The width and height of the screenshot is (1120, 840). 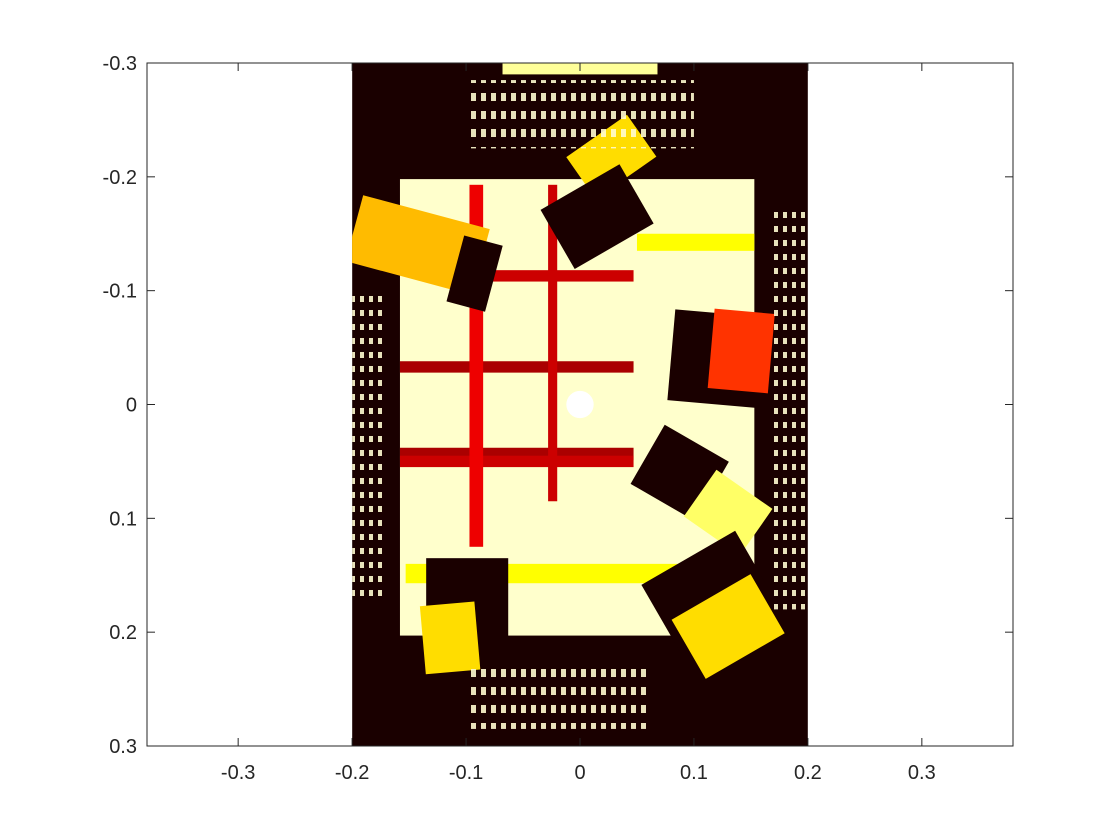 What do you see at coordinates (790, 410) in the screenshot?
I see `edge-pattern-right-dots` at bounding box center [790, 410].